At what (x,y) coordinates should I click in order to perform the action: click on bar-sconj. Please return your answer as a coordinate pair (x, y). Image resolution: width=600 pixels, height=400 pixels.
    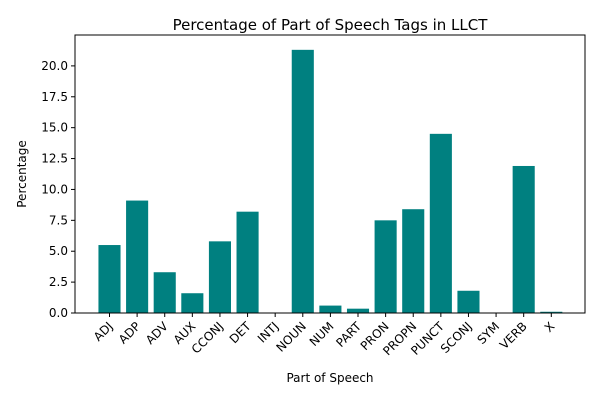
    Looking at the image, I should click on (468, 301).